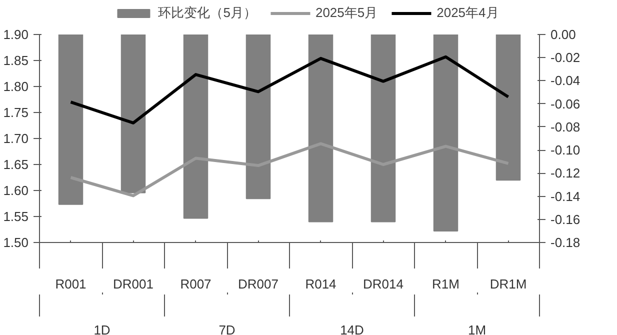 The height and width of the screenshot is (335, 617). I want to click on y2-tick-label: -0.08, so click(565, 126).